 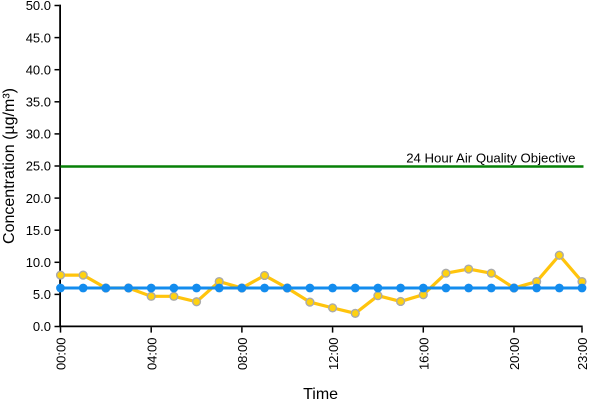 I want to click on svg-text: 23:00, so click(x=582, y=354).